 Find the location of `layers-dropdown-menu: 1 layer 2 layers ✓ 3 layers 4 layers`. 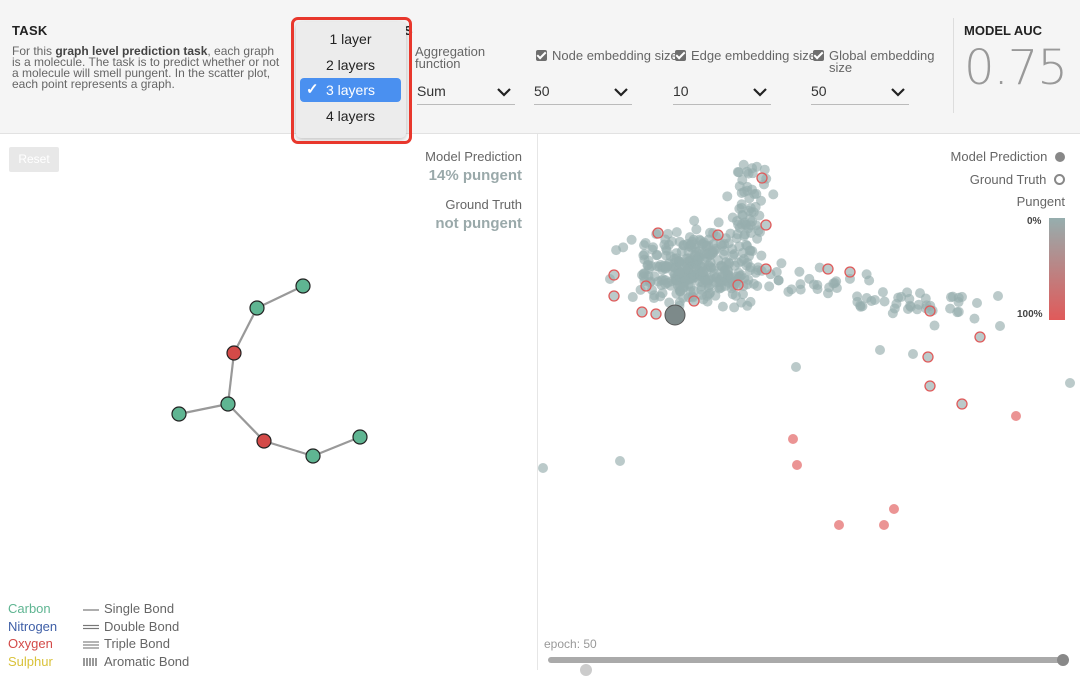

layers-dropdown-menu: 1 layer 2 layers ✓ 3 layers 4 layers is located at coordinates (351, 80).